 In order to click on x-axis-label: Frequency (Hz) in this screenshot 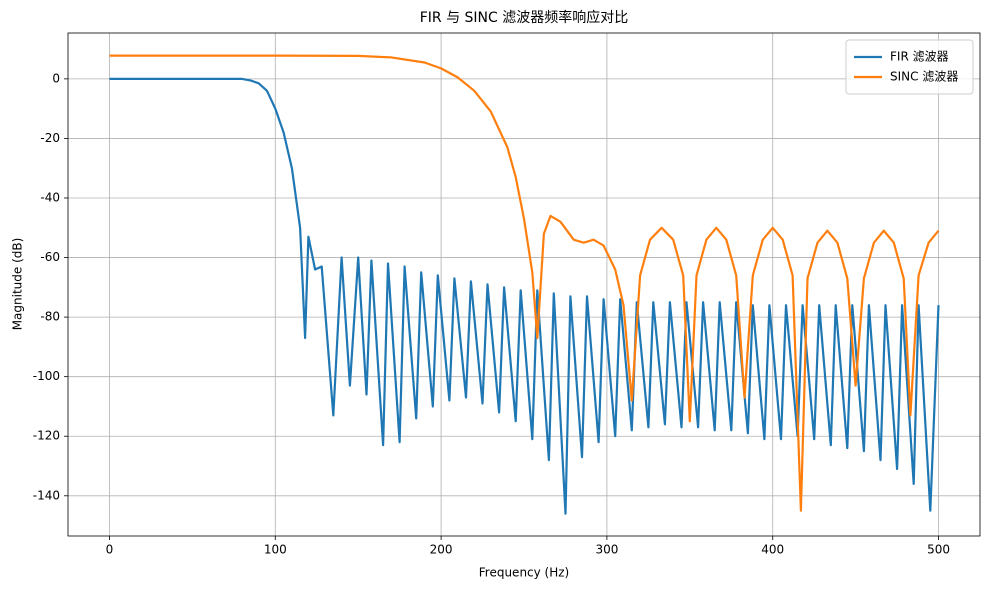, I will do `click(524, 573)`.